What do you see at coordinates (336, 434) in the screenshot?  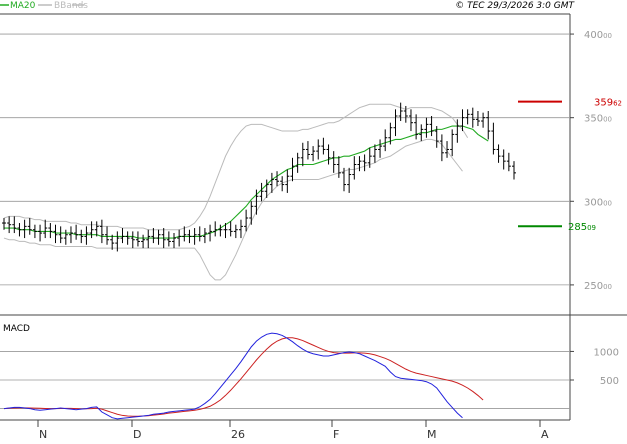 I see `x-tick-label: F` at bounding box center [336, 434].